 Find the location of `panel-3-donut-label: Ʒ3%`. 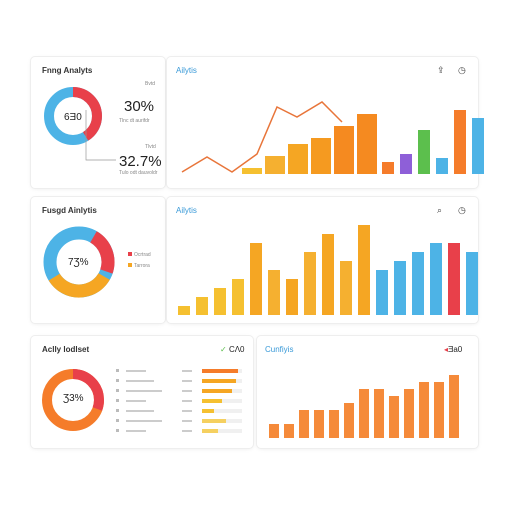

panel-3-donut-label: Ʒ3% is located at coordinates (73, 398).